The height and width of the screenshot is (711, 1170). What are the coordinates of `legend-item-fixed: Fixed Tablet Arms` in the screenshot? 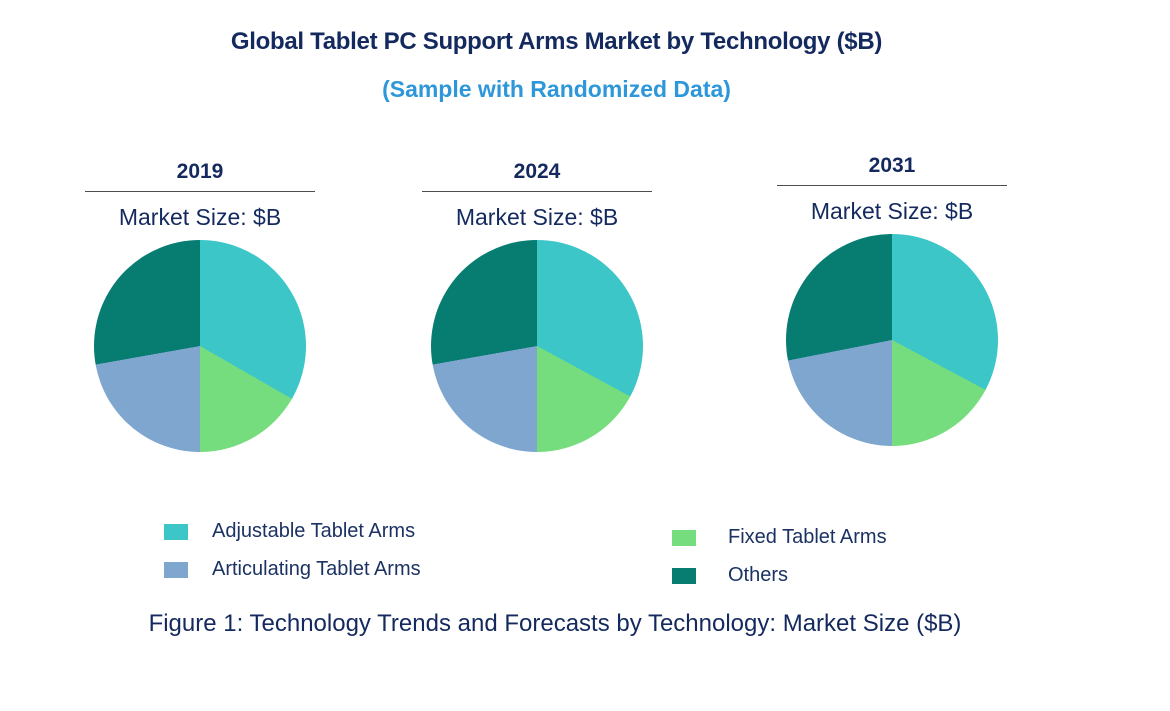 It's located at (779, 537).